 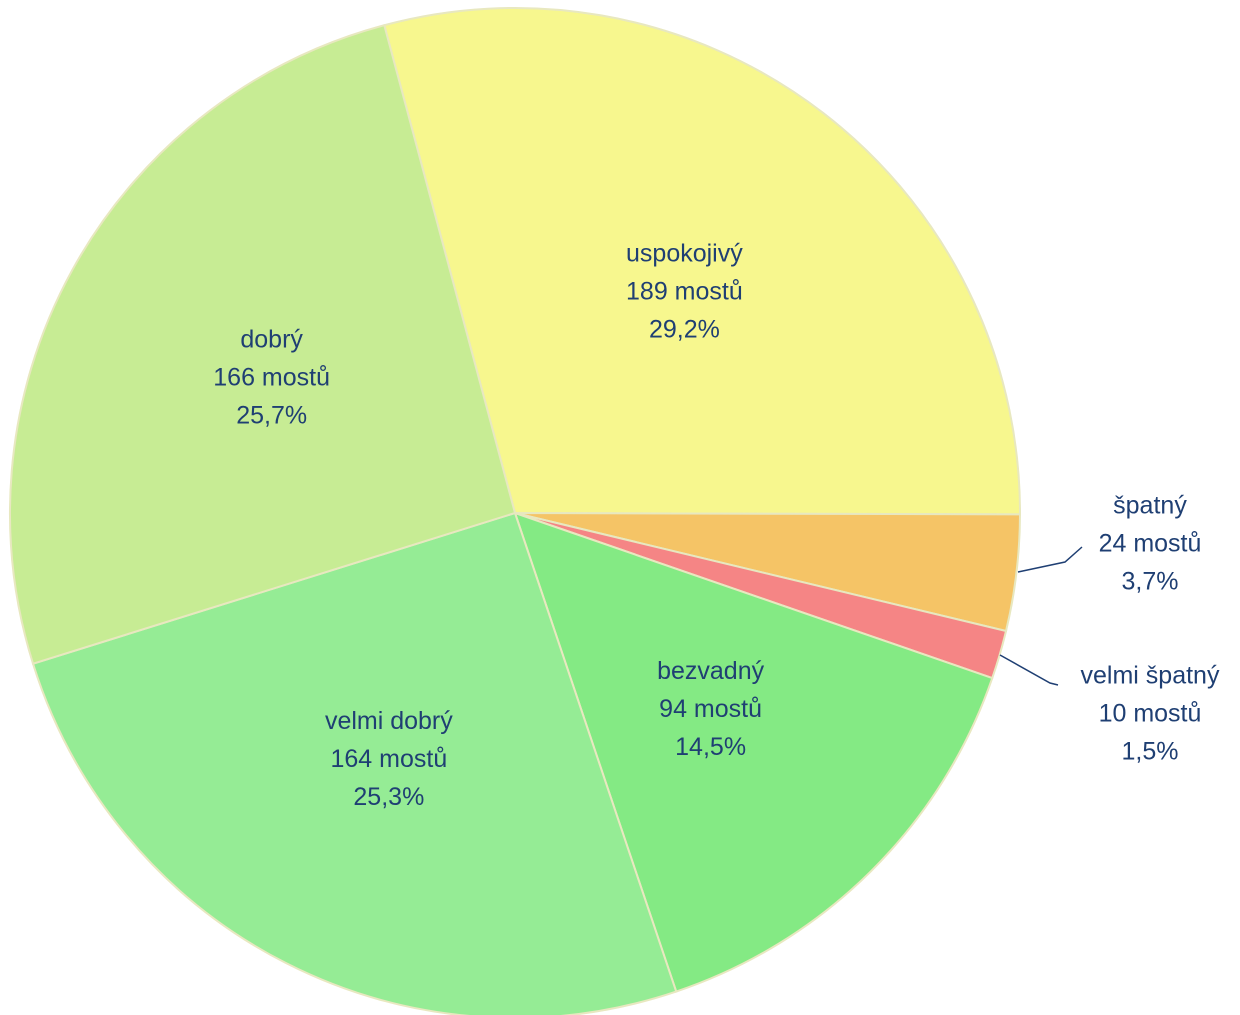 What do you see at coordinates (388, 759) in the screenshot?
I see `value-label: 164 mostů` at bounding box center [388, 759].